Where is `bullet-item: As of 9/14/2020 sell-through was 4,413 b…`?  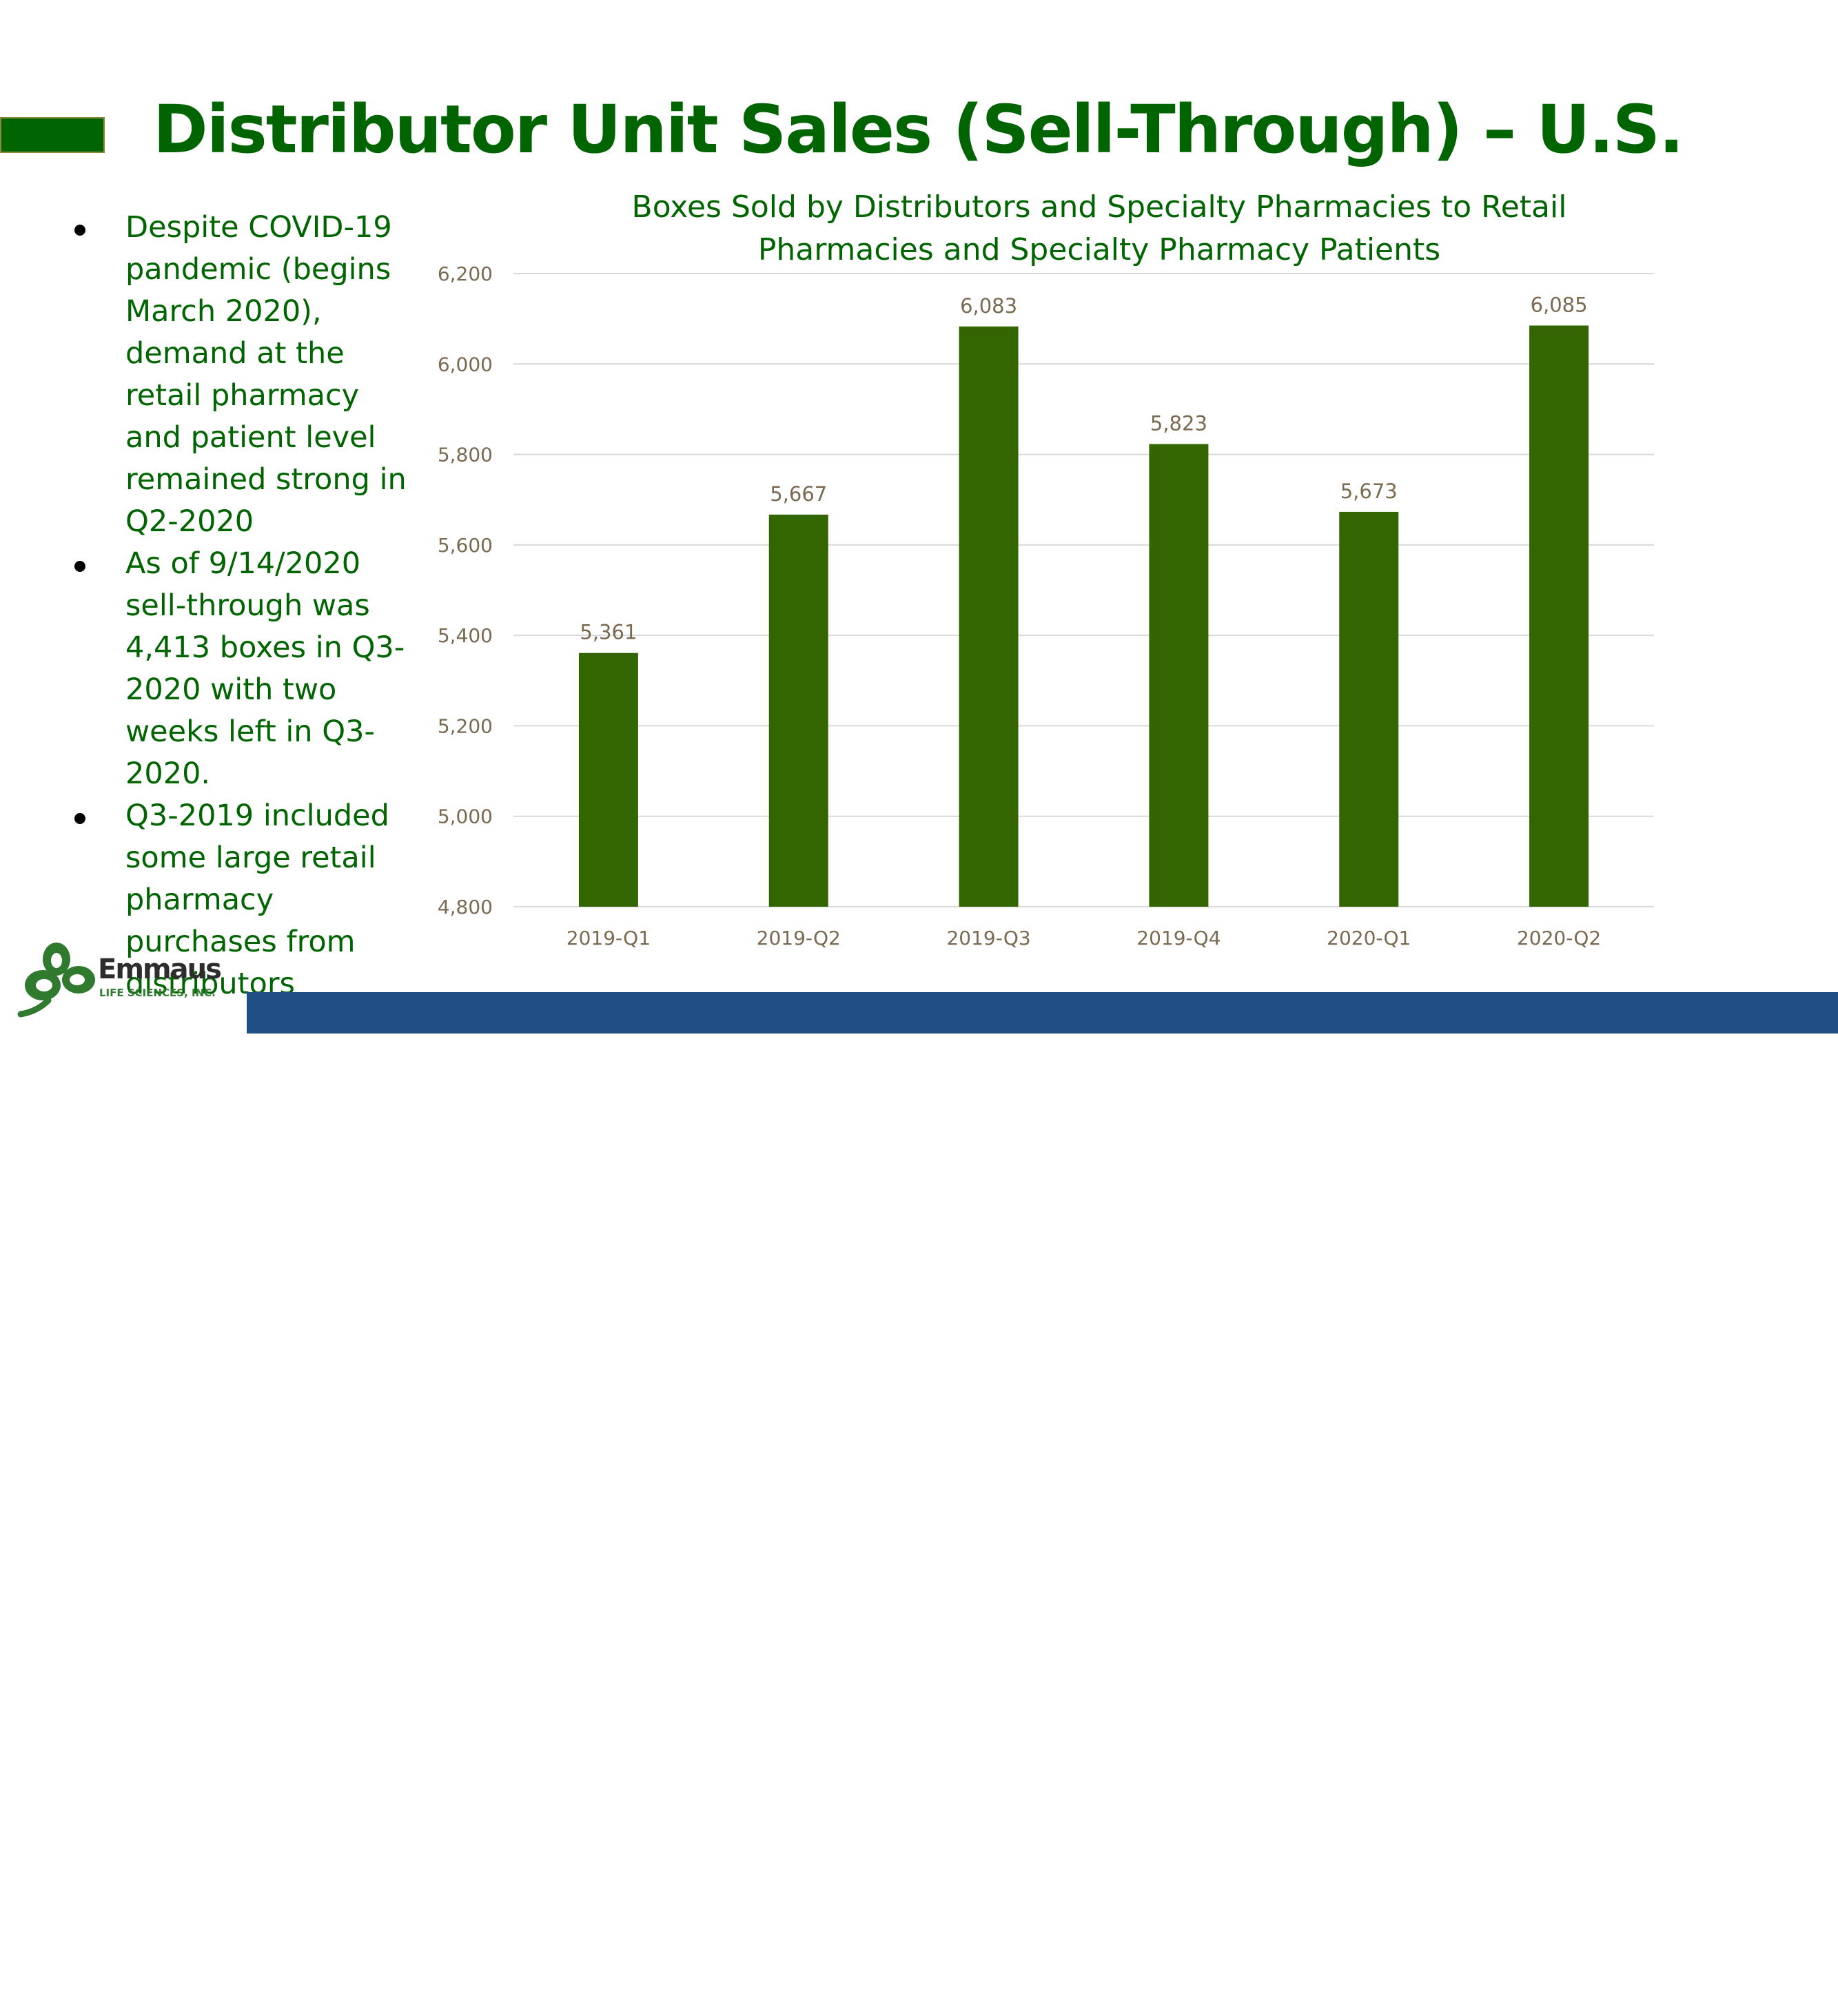
bullet-item: As of 9/14/2020 sell-through was 4,413 b… is located at coordinates (241, 669).